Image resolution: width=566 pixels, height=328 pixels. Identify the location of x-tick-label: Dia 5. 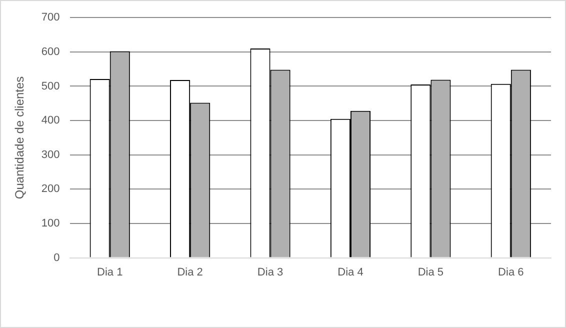
(431, 272).